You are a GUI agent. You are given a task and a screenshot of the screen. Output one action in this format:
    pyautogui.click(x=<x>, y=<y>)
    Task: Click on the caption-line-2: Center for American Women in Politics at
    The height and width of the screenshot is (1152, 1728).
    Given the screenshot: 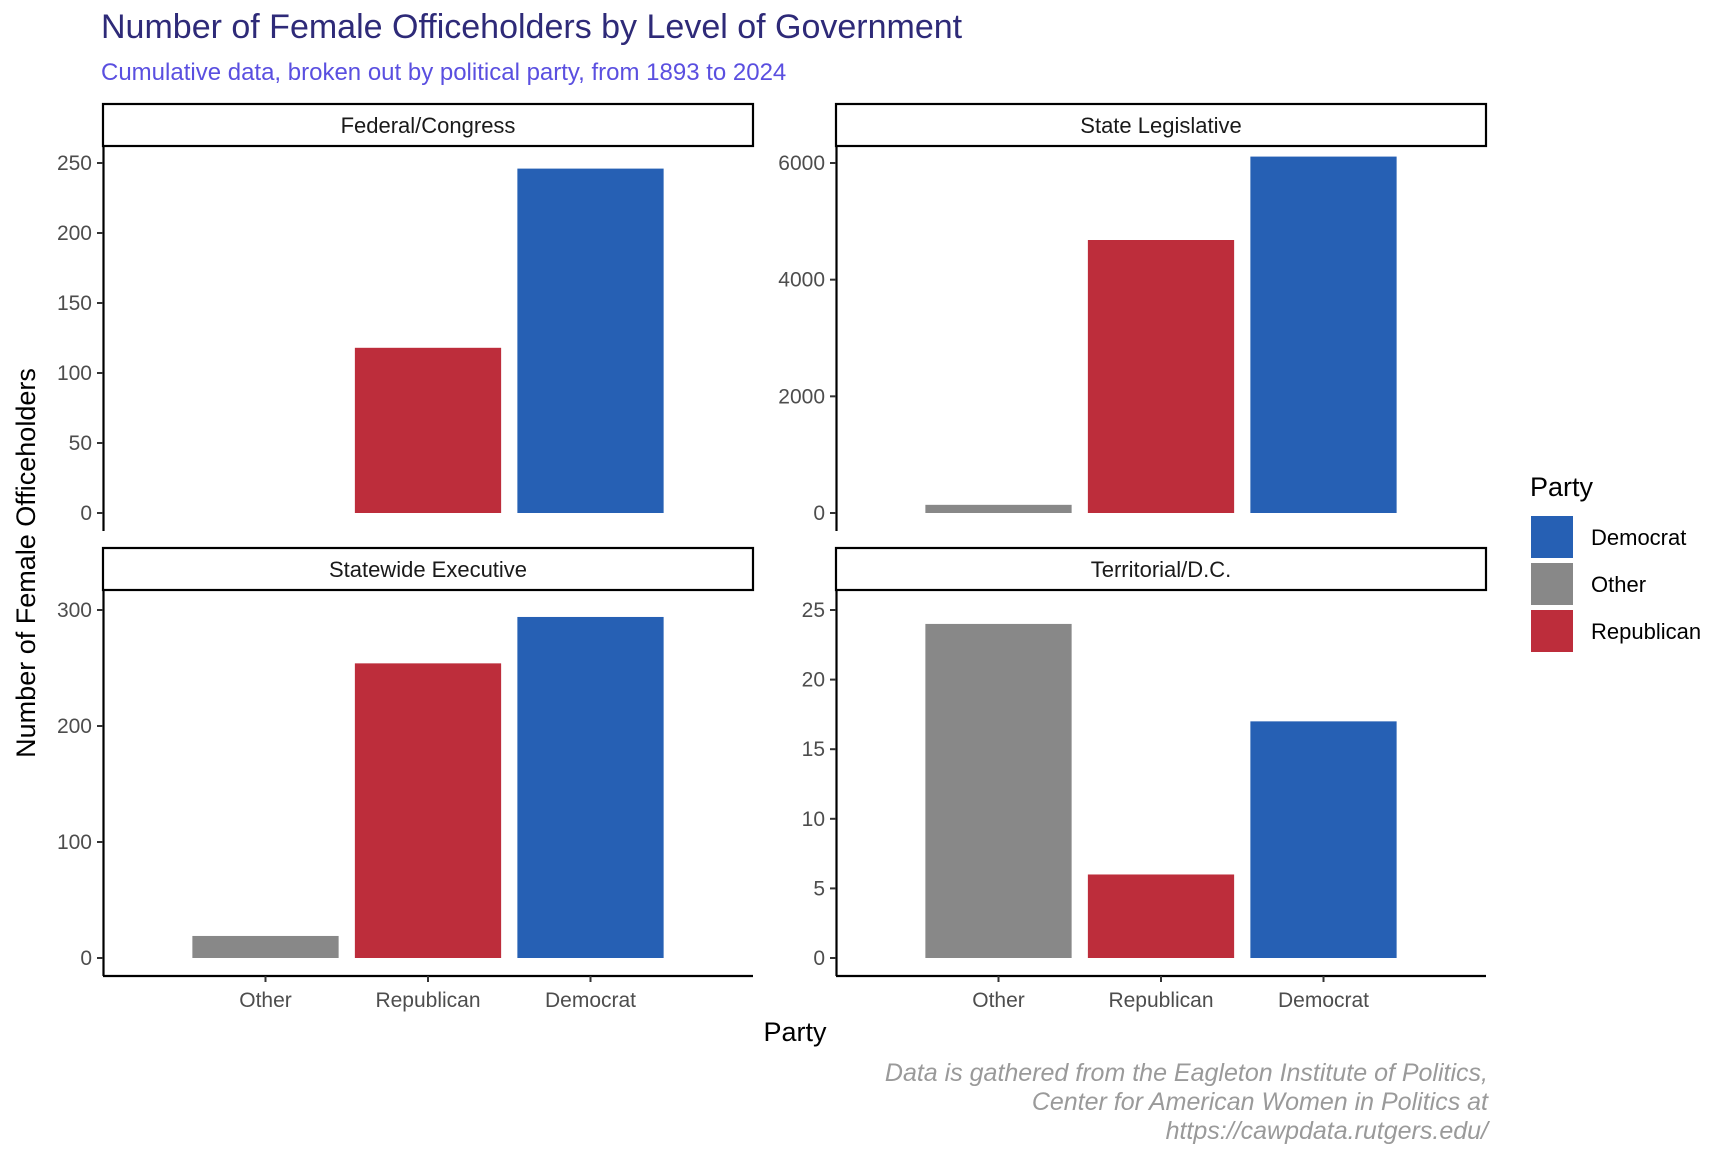 What is the action you would take?
    pyautogui.click(x=1260, y=1102)
    